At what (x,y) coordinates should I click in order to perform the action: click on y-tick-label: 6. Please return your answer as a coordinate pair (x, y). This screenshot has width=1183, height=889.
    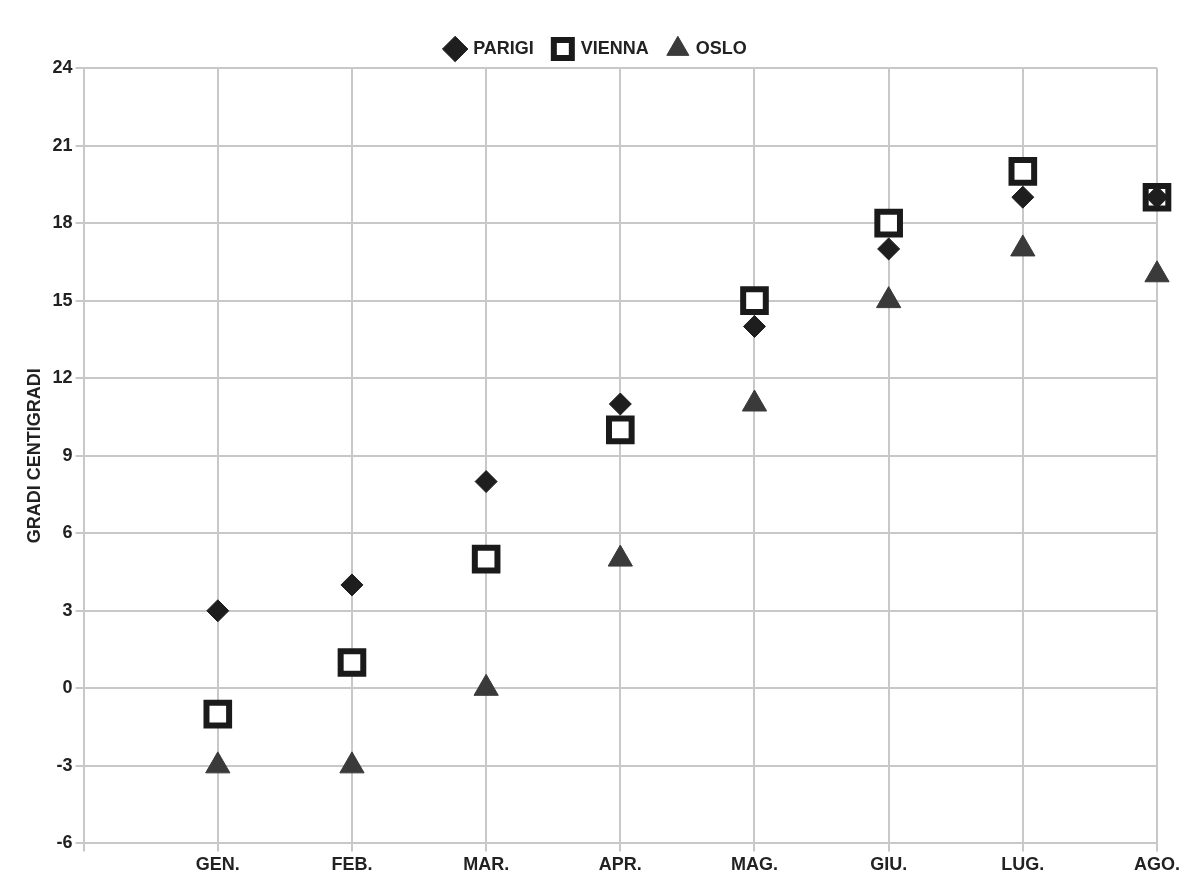
    Looking at the image, I should click on (67, 532).